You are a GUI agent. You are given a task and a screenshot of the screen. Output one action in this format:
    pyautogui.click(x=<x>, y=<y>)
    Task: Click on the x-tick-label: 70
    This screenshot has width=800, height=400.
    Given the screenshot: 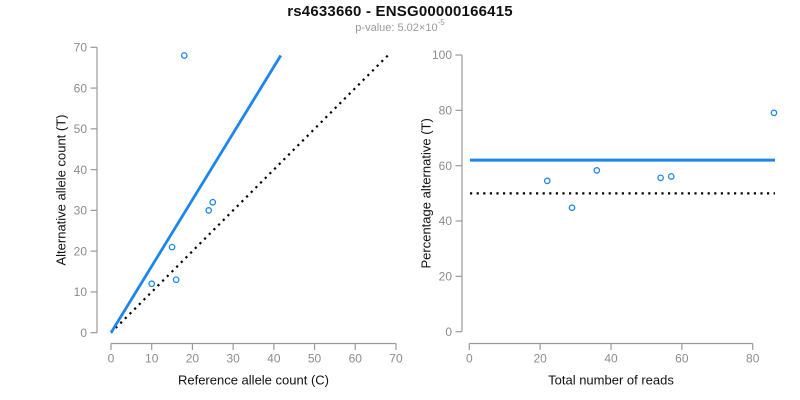 What is the action you would take?
    pyautogui.click(x=396, y=359)
    